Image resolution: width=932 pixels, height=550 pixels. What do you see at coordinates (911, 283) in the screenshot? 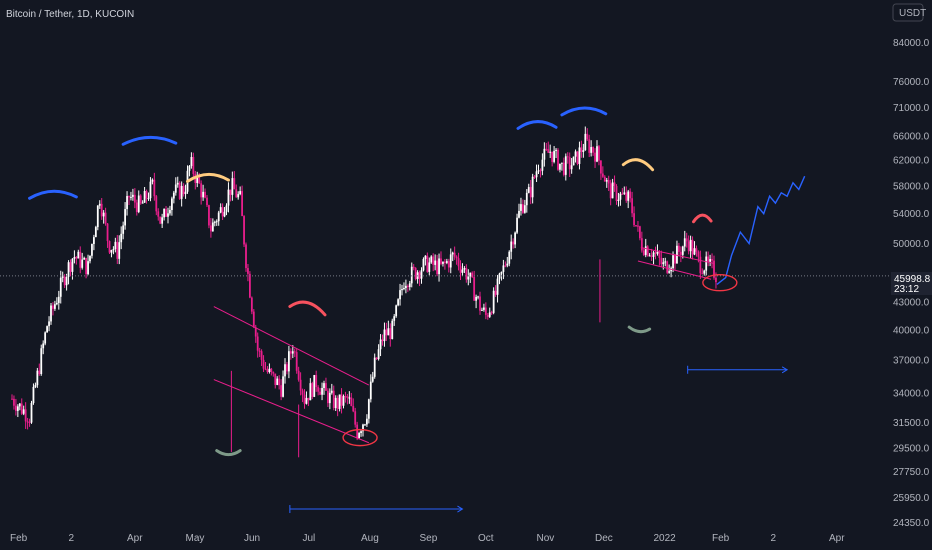
I see `price-badge: 45998.8 23:12` at bounding box center [911, 283].